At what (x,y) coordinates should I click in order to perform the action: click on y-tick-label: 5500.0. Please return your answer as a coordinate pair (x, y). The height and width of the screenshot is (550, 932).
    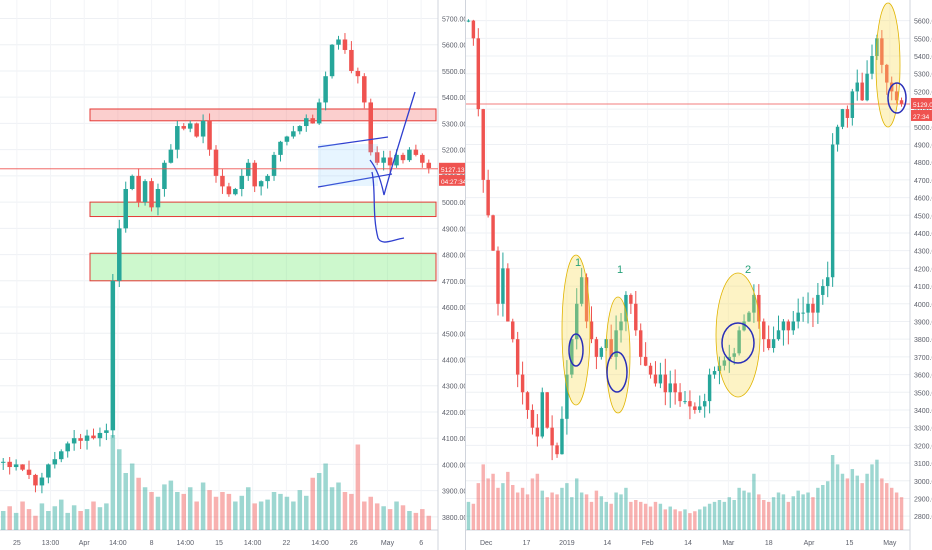
    Looking at the image, I should click on (923, 39).